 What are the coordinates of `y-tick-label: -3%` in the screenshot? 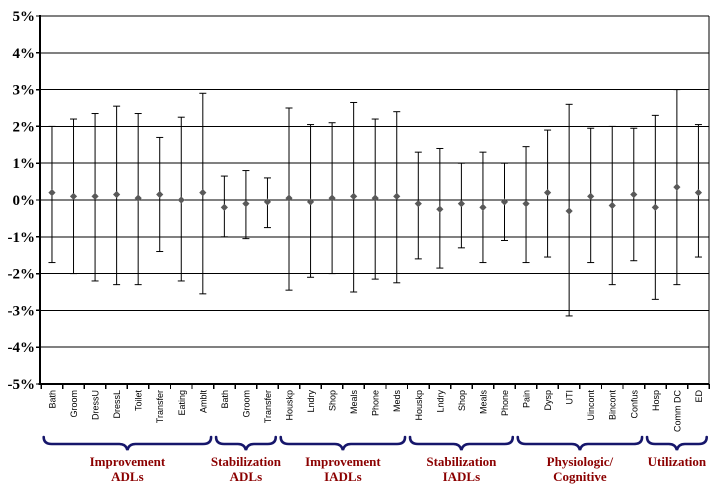 It's located at (22, 311).